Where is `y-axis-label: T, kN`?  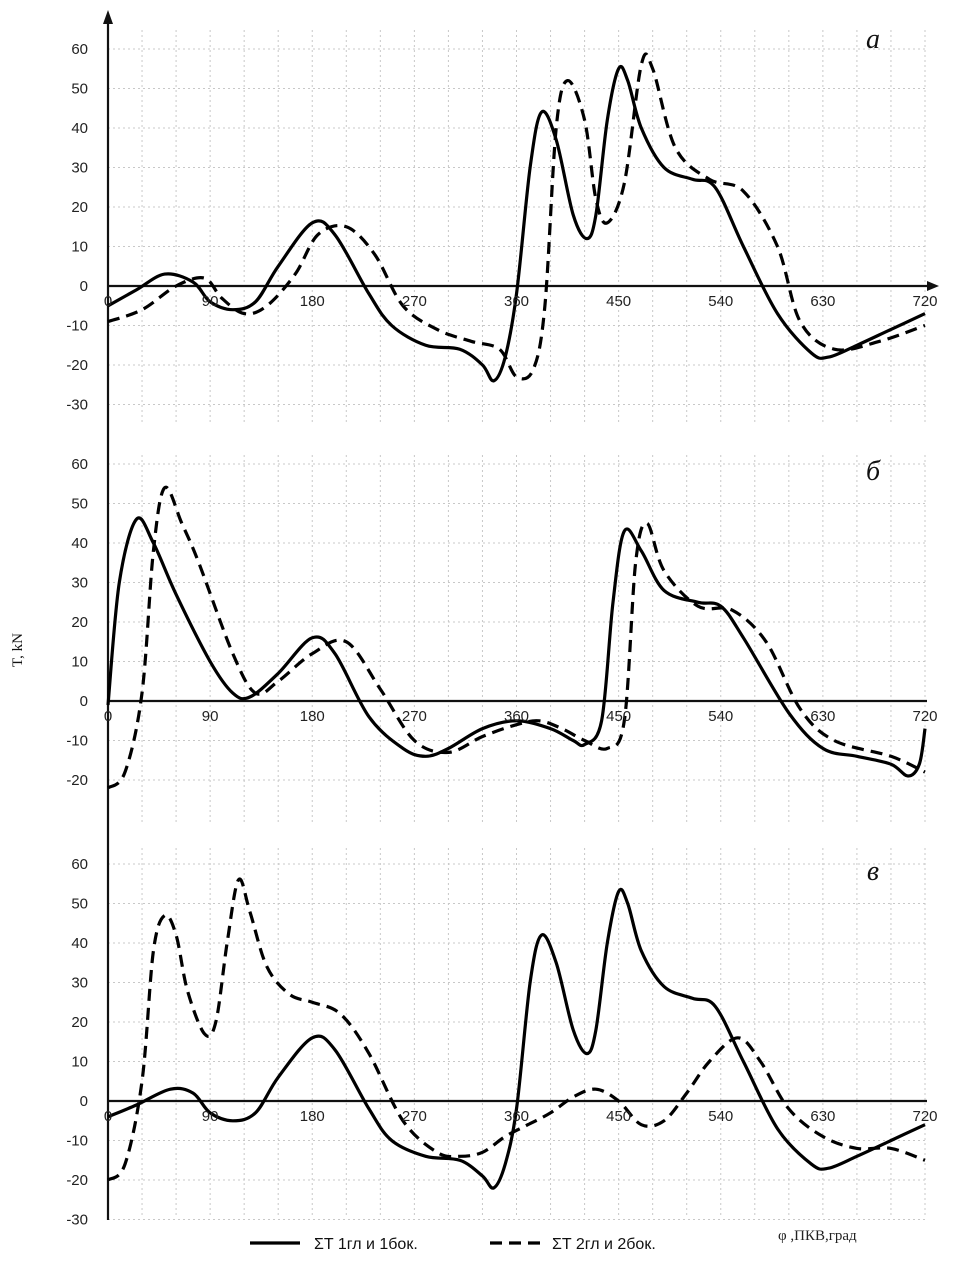
y-axis-label: T, kN is located at coordinates (18, 650).